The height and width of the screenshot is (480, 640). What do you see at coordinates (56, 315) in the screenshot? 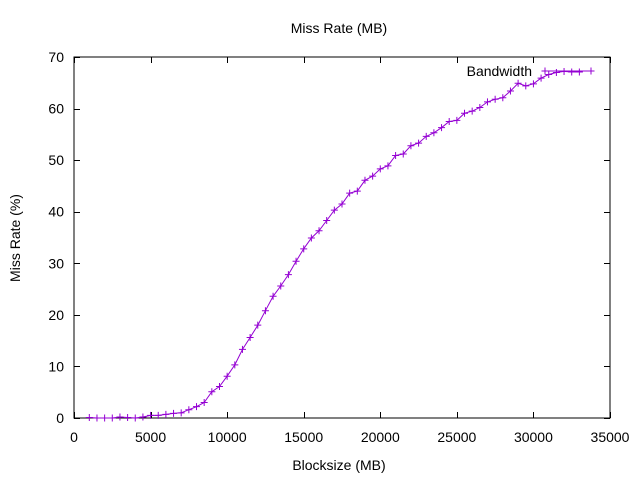
I see `y-tick-label: 20` at bounding box center [56, 315].